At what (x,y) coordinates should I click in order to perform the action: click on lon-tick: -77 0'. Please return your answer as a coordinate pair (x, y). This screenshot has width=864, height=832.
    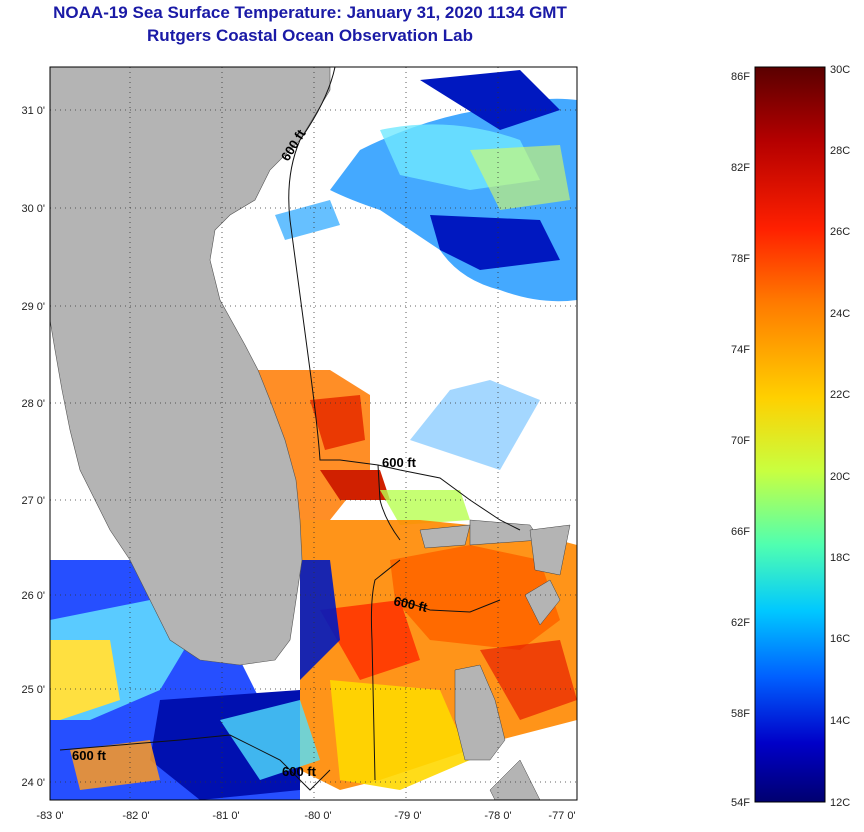
    Looking at the image, I should click on (561, 816).